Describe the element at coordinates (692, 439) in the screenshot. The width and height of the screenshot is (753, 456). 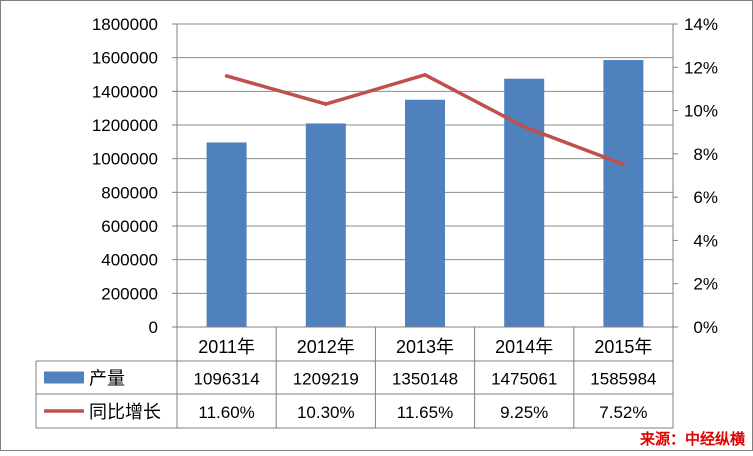
I see `source-note: 来源：中经纵横` at that location.